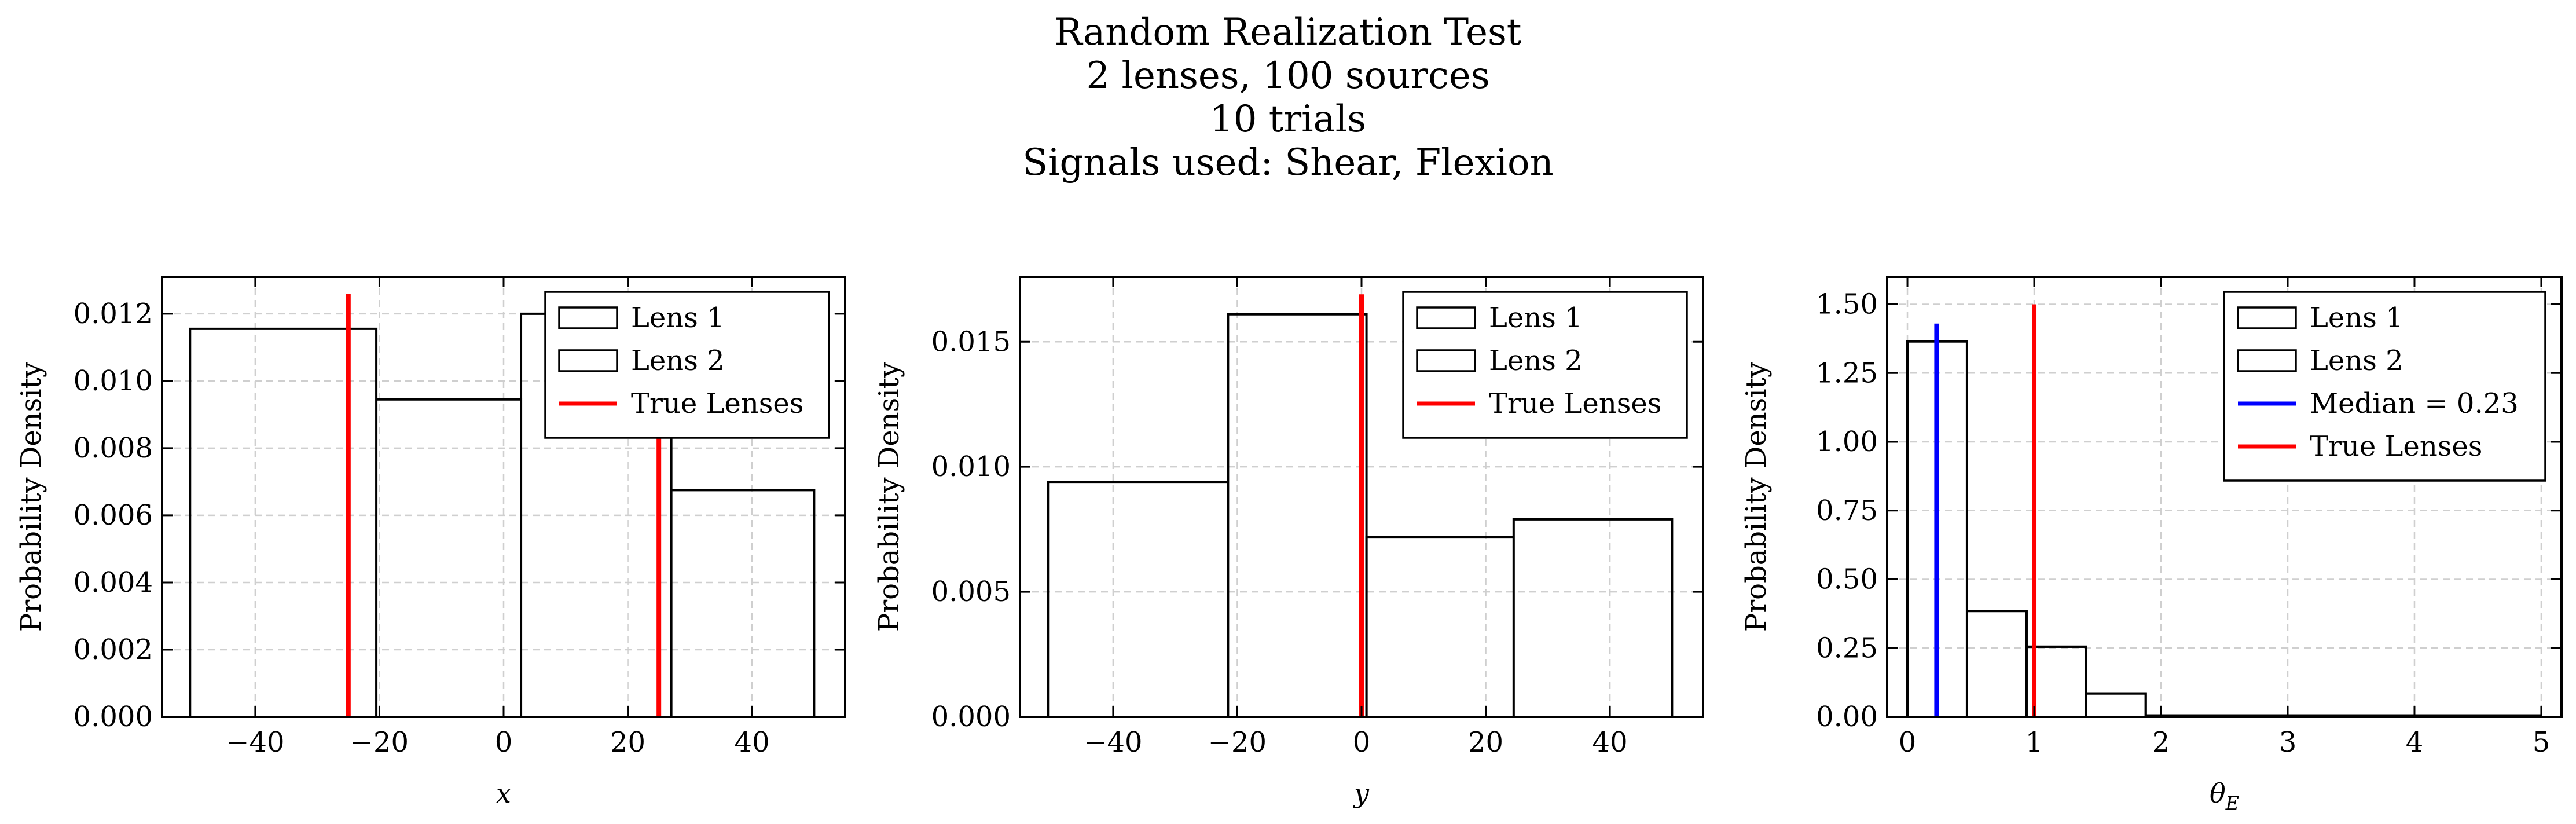  I want to click on y-tick-label: 1.25, so click(1847, 373).